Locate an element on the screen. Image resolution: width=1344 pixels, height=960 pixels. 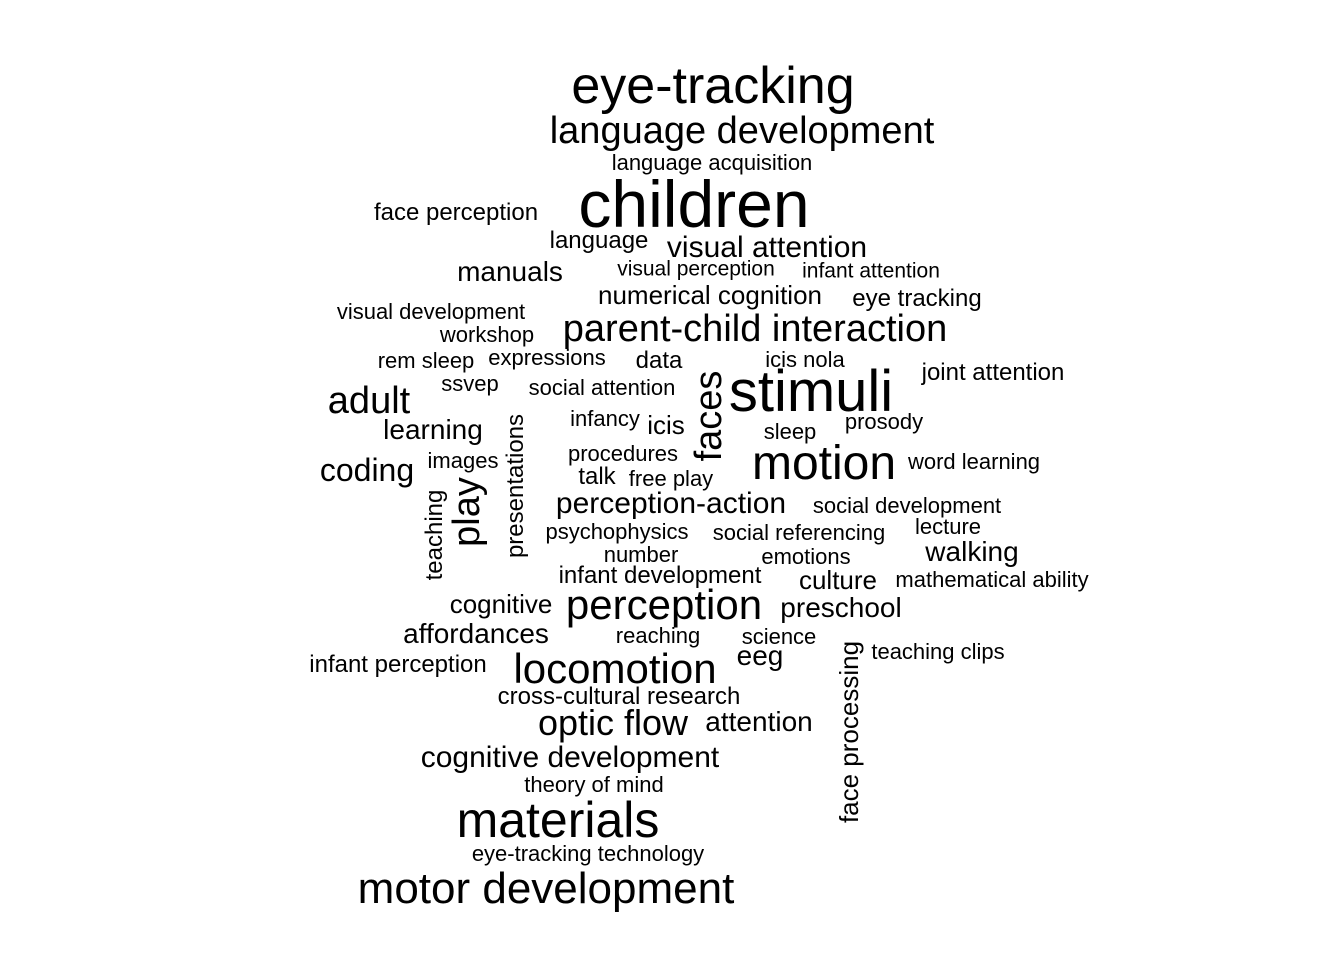
word-eye-tracking-2: eye tracking is located at coordinates (917, 298).